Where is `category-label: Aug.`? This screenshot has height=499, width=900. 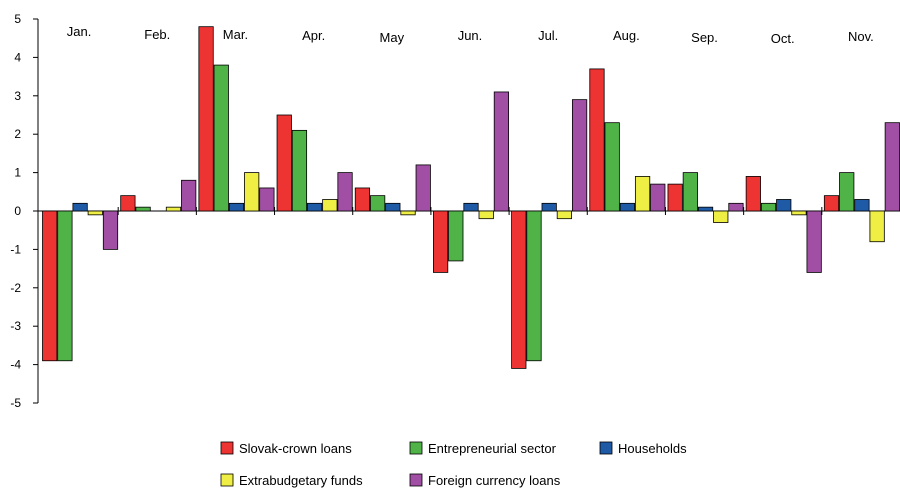 category-label: Aug. is located at coordinates (626, 35).